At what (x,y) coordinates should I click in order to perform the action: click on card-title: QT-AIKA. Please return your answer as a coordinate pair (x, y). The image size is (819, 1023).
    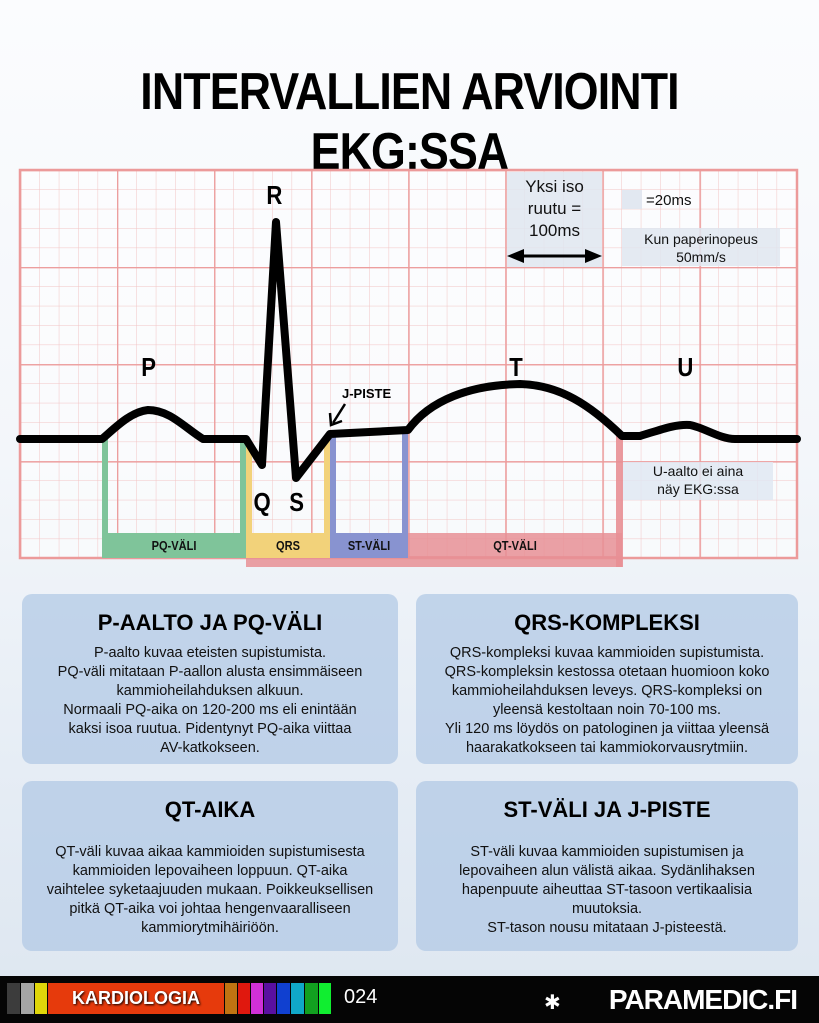
    Looking at the image, I should click on (210, 809).